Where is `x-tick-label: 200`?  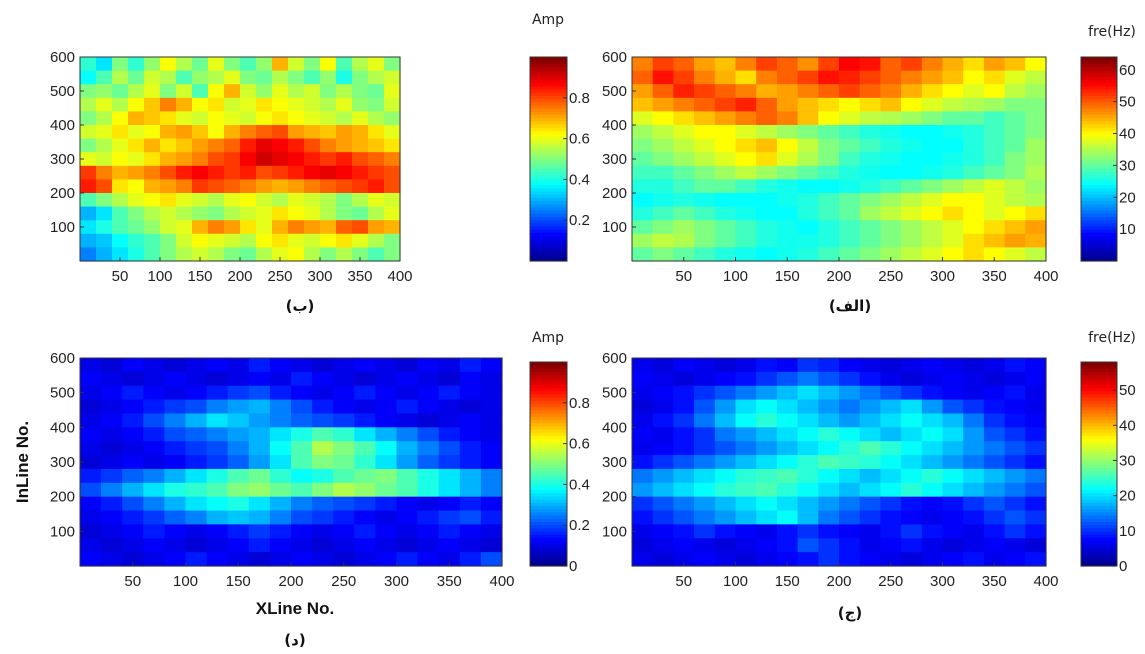 x-tick-label: 200 is located at coordinates (838, 276).